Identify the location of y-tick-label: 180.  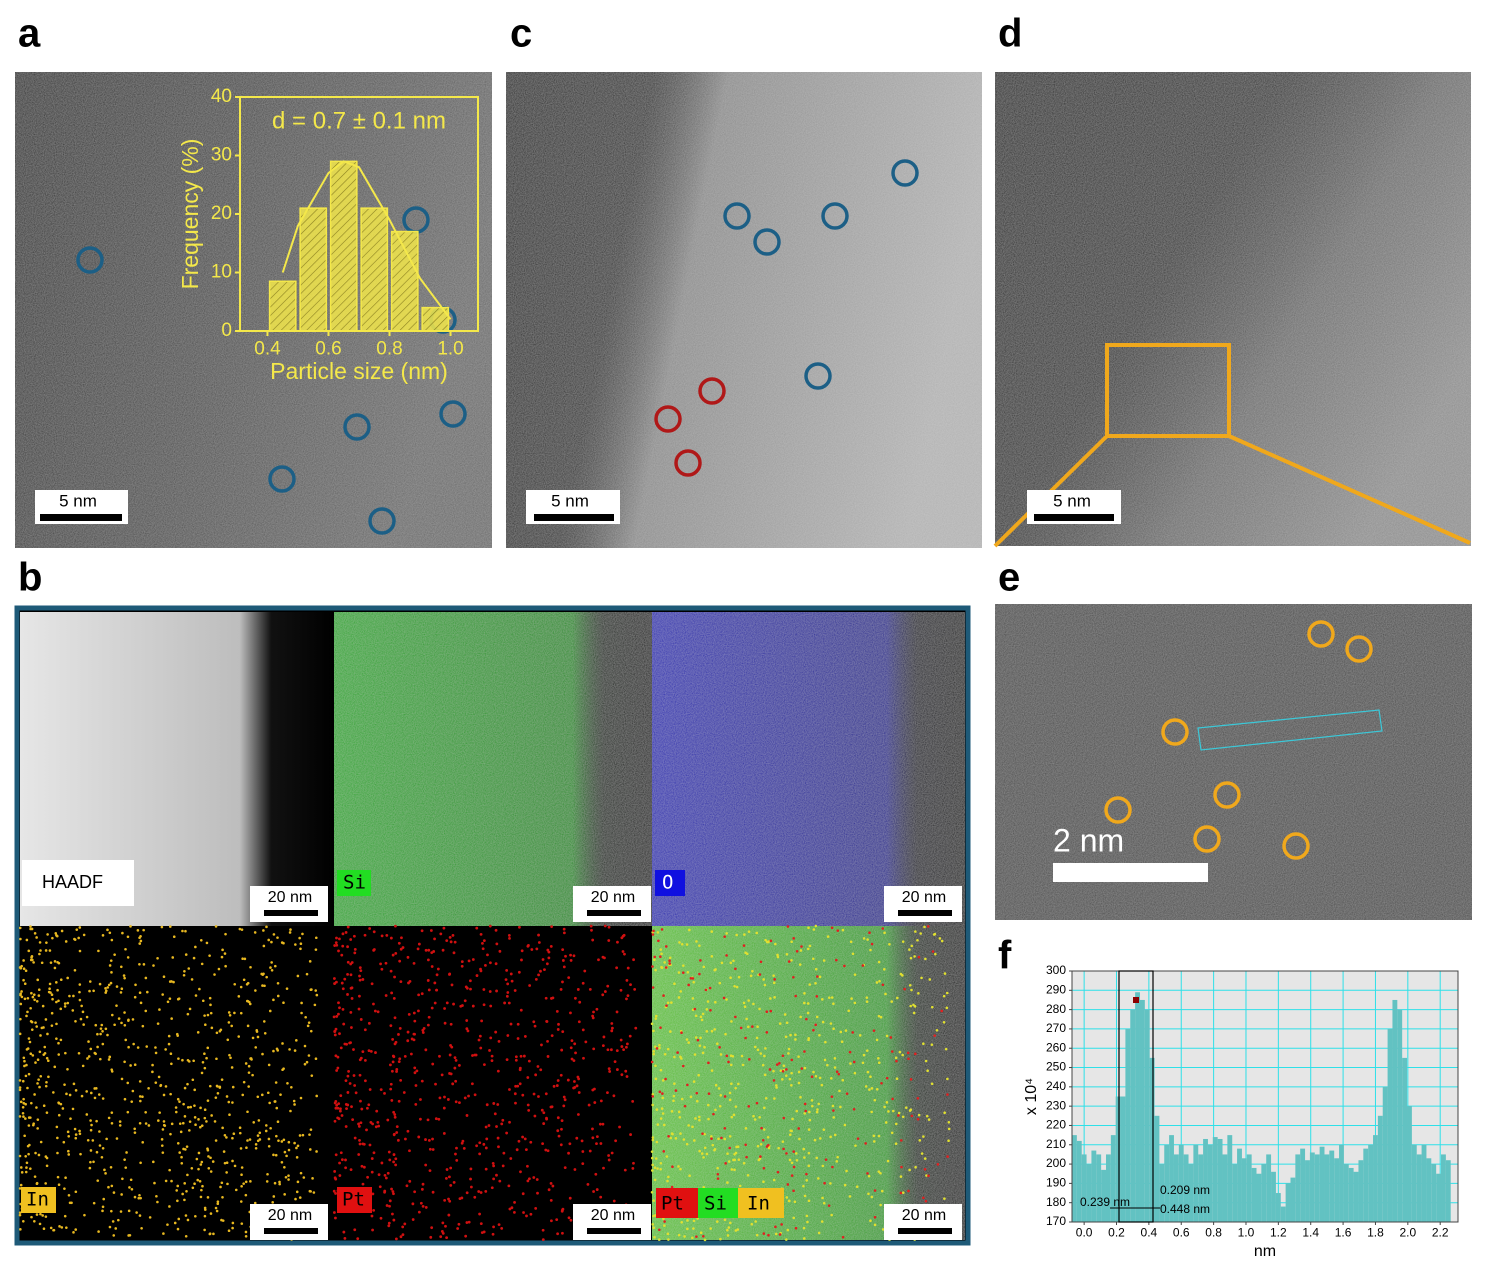
(1056, 1202).